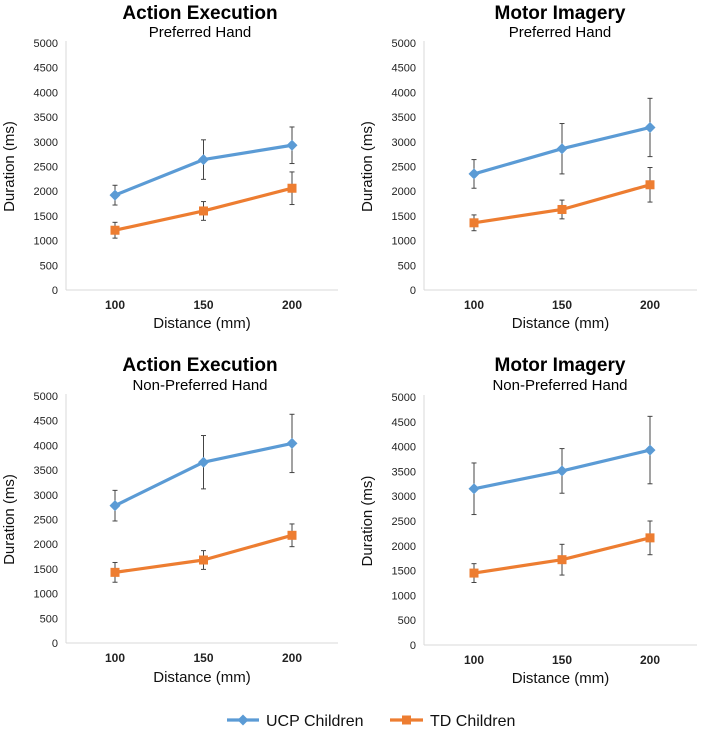 This screenshot has width=702, height=732. Describe the element at coordinates (371, 721) in the screenshot. I see `legend: UCP Children TD Children` at that location.